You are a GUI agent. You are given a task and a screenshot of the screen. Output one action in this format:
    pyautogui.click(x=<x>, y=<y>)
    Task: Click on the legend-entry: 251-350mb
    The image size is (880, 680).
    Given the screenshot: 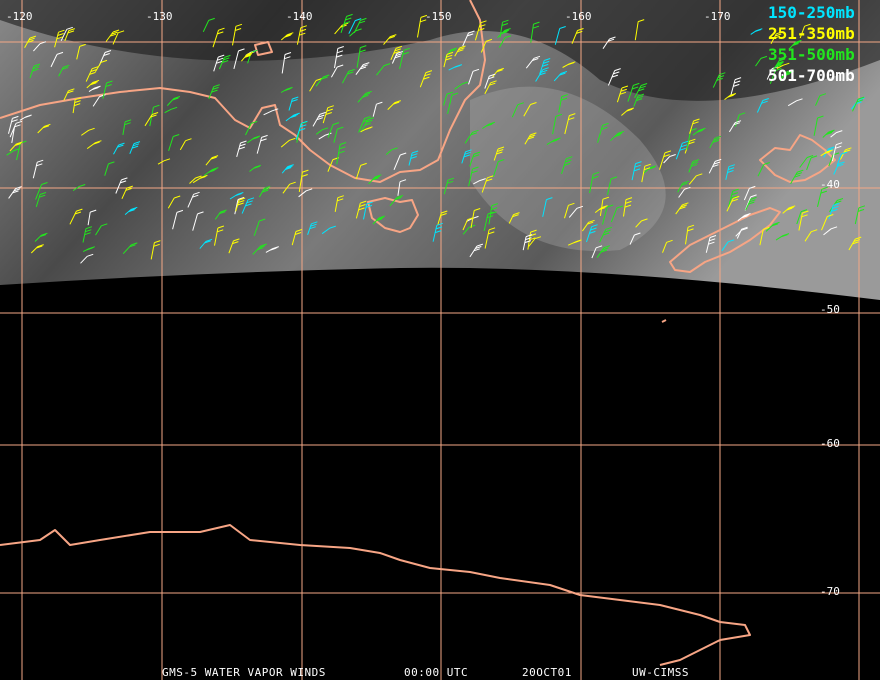 What is the action you would take?
    pyautogui.click(x=811, y=33)
    